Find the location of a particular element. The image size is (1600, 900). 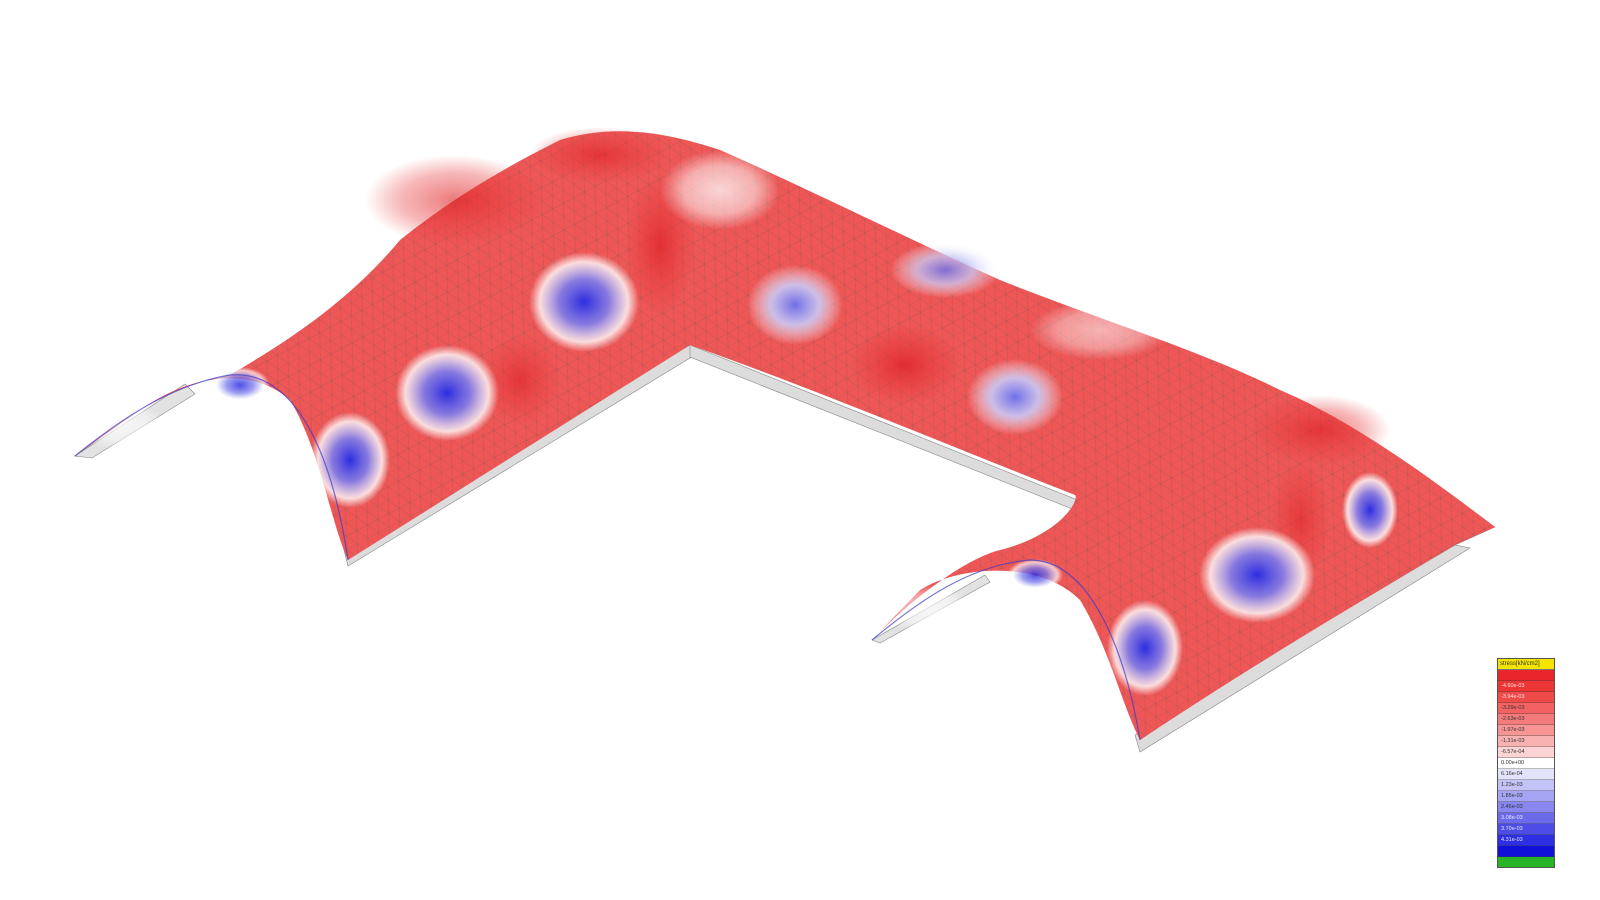

legend-title: stress[kN/cm2] is located at coordinates (1526, 664).